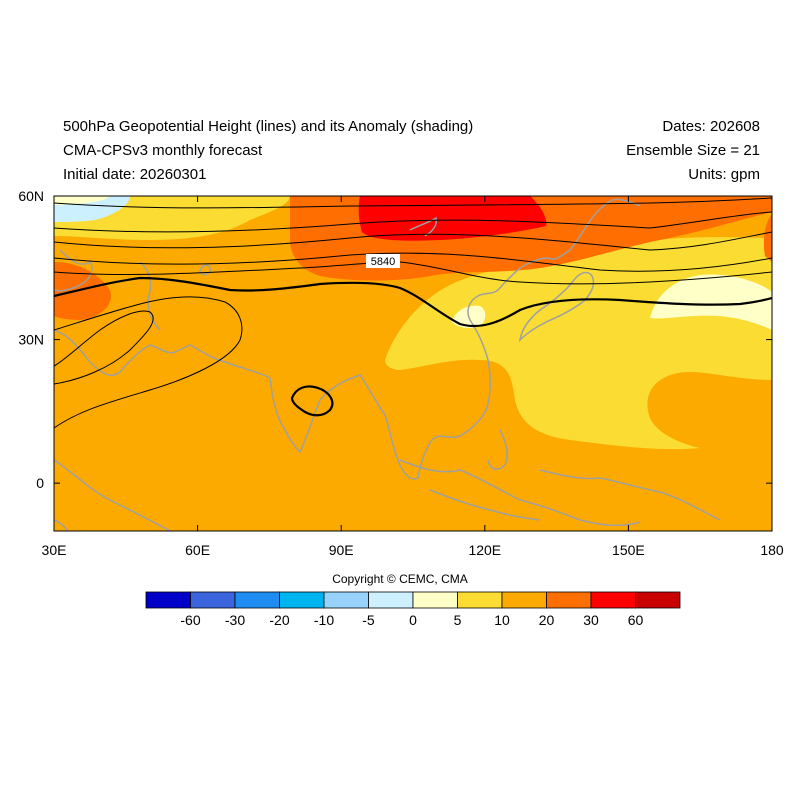  Describe the element at coordinates (628, 550) in the screenshot. I see `lon-tick-label: 150E` at that location.